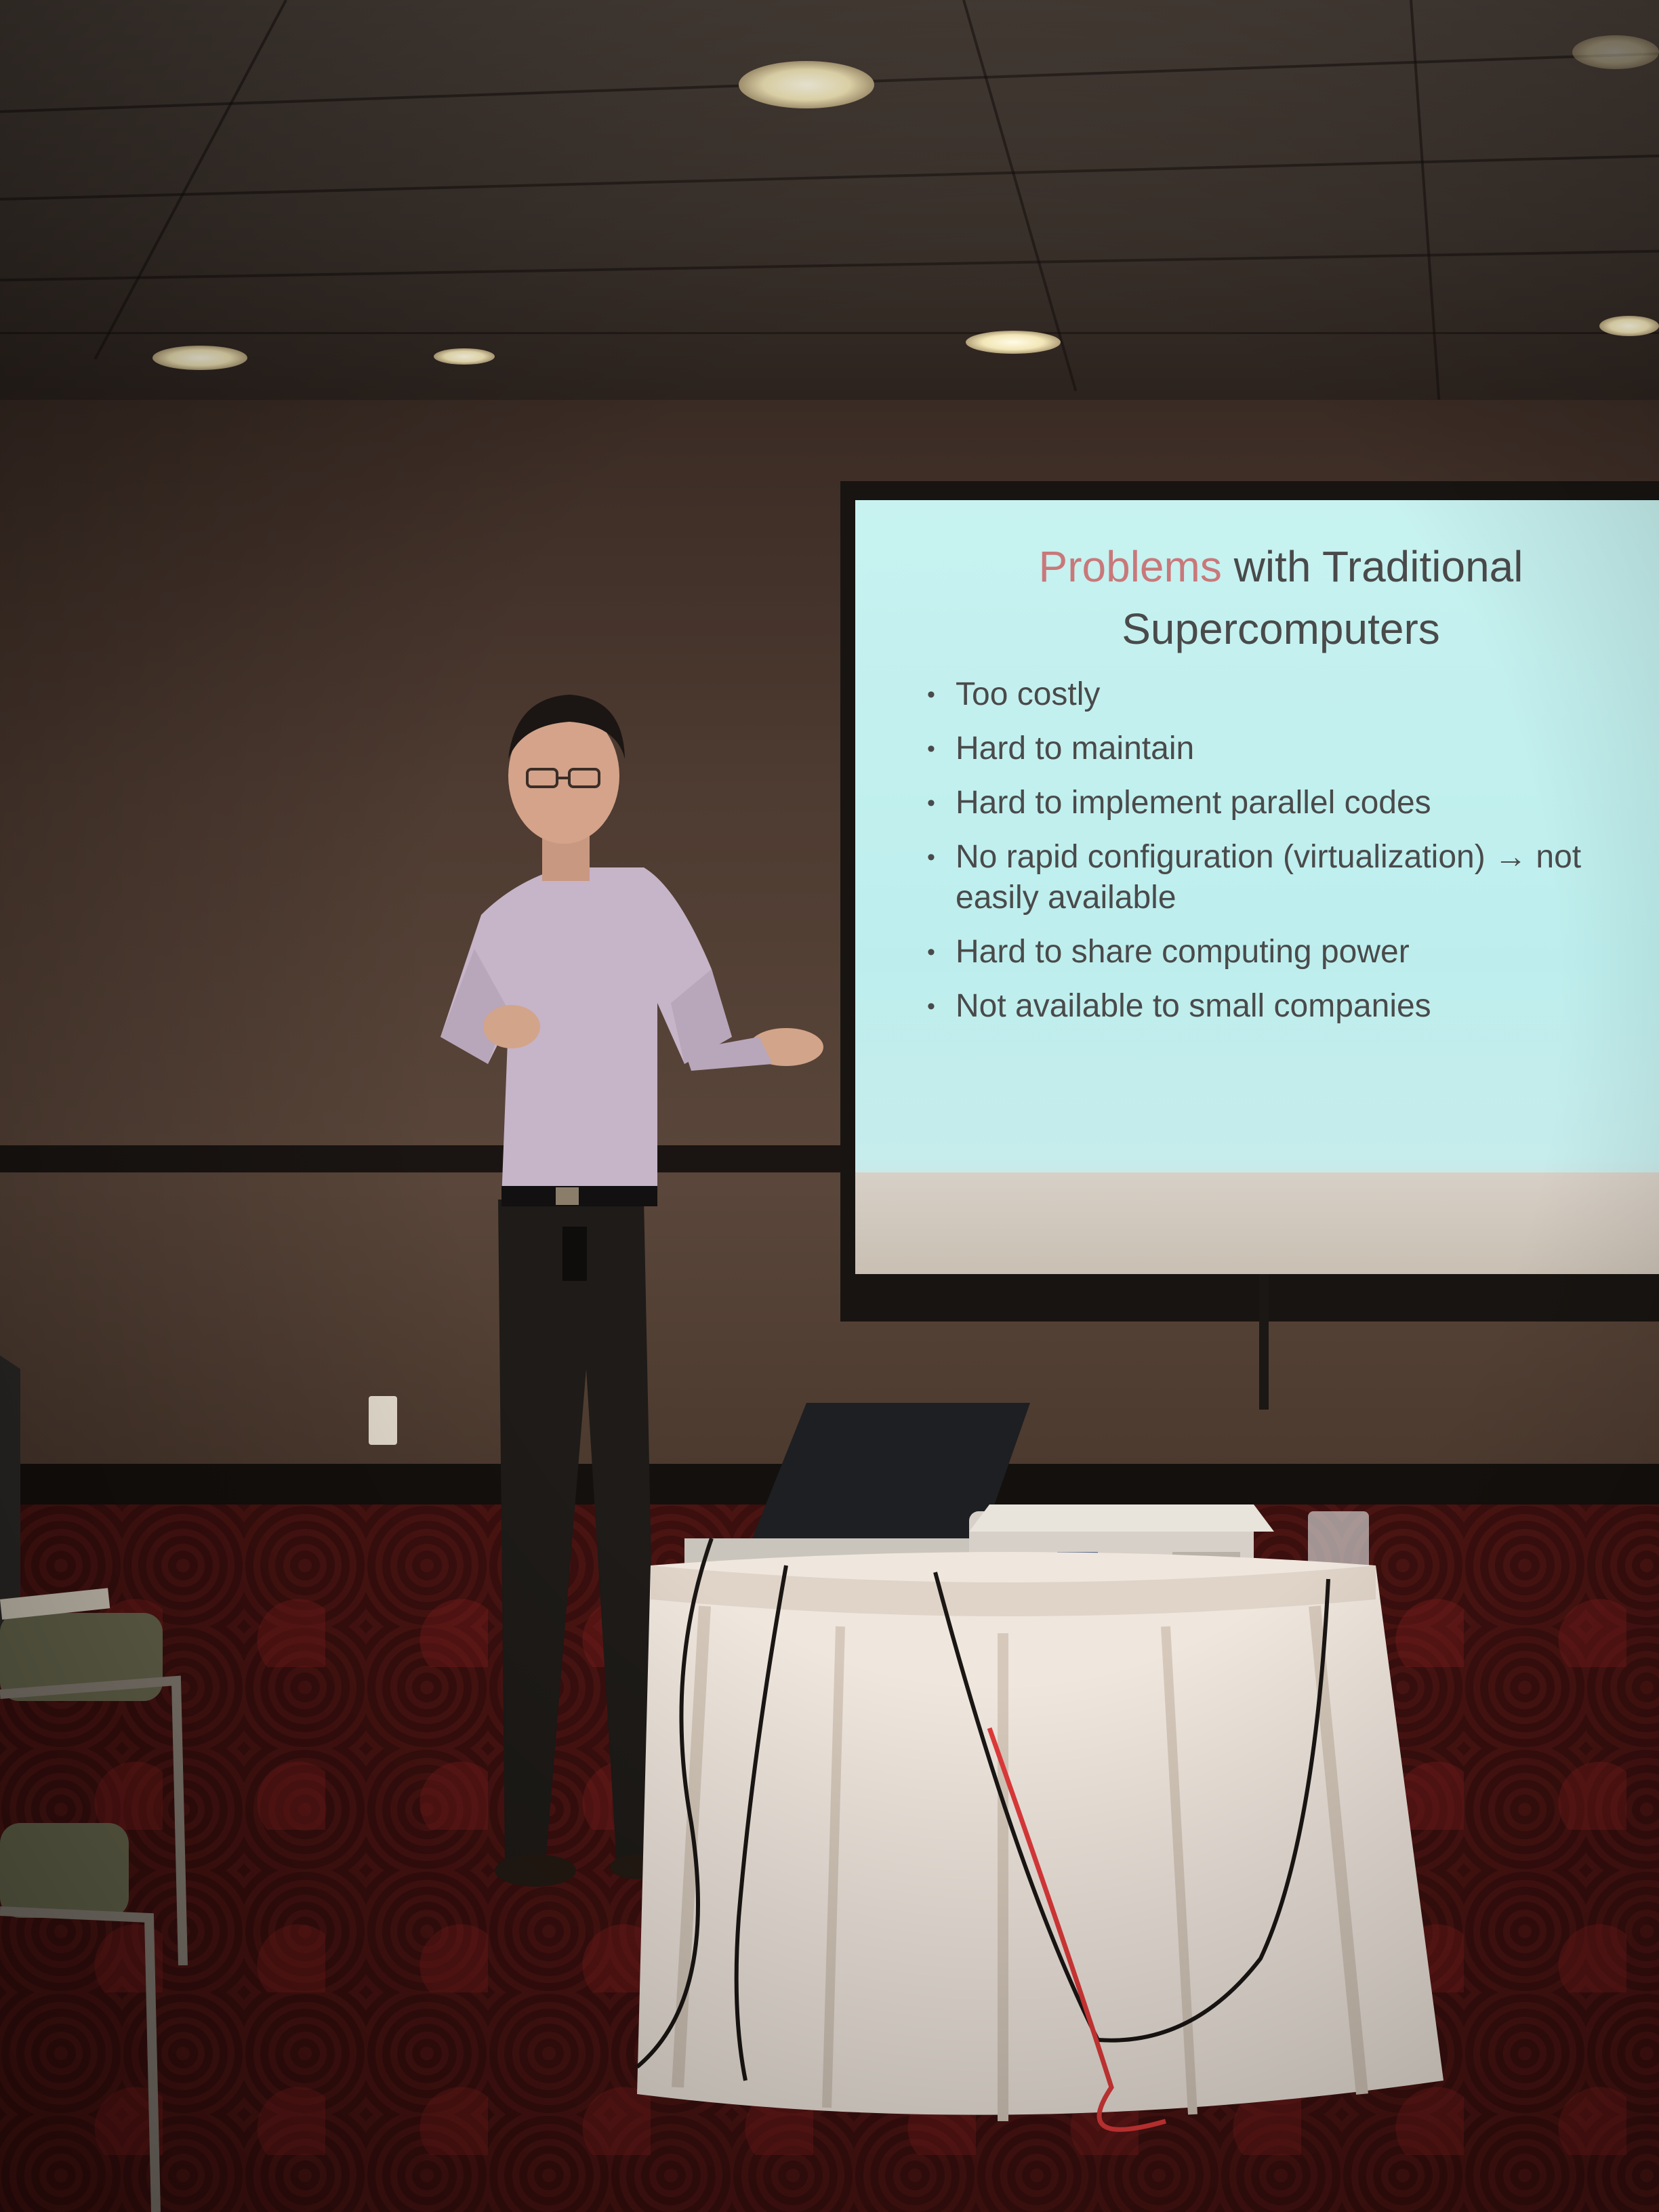 This screenshot has width=1659, height=2212. What do you see at coordinates (1281, 598) in the screenshot?
I see `slide-title: Problems with Traditional Supercomputers` at bounding box center [1281, 598].